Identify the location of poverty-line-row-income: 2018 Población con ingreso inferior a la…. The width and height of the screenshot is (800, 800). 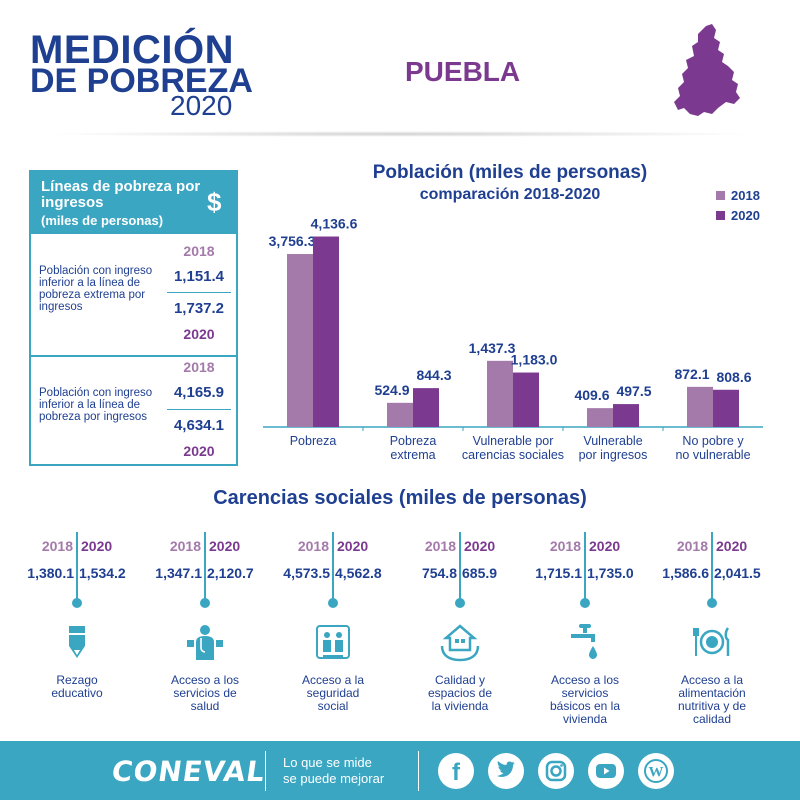
(133, 410).